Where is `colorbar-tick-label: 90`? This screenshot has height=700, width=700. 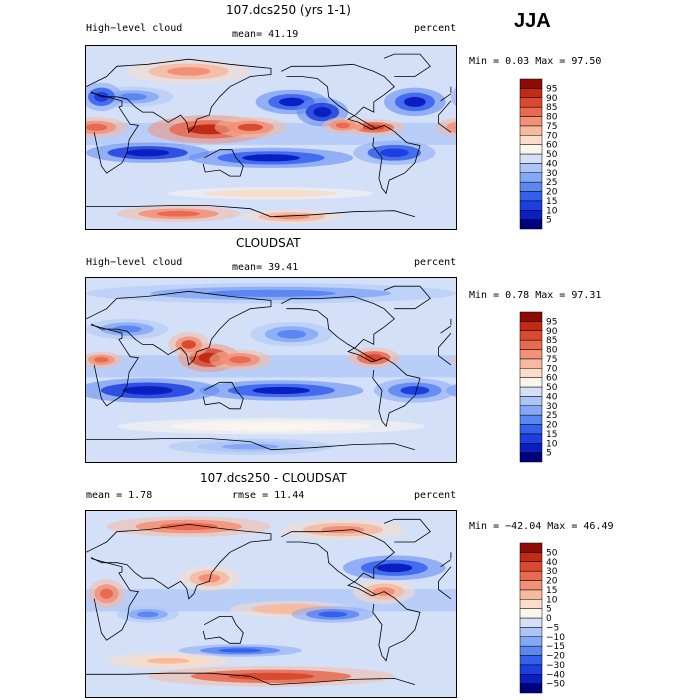
colorbar-tick-label: 90 is located at coordinates (552, 332).